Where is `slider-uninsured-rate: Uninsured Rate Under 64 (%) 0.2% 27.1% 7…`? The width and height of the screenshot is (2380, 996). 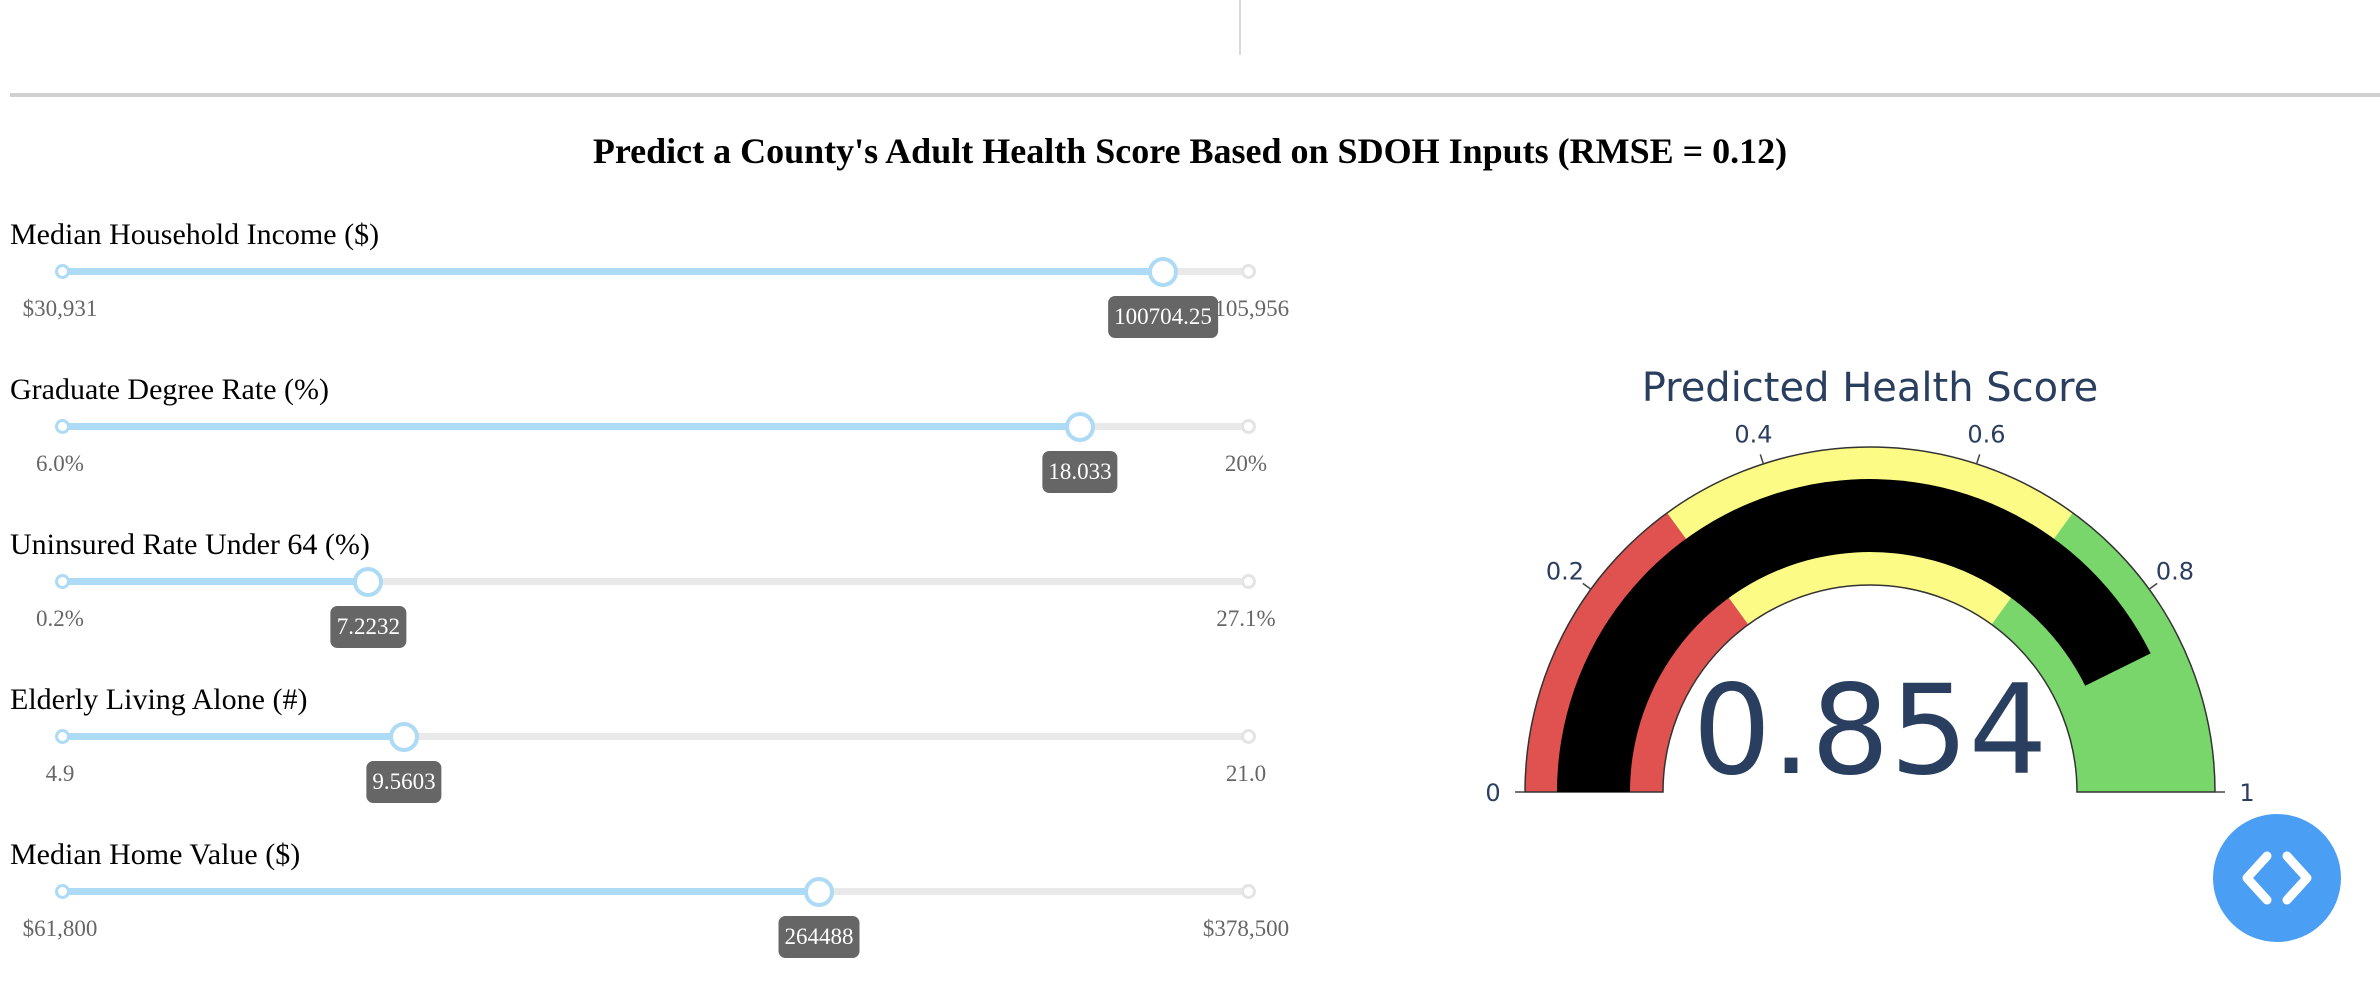
slider-uninsured-rate: Uninsured Rate Under 64 (%) 0.2% 27.1% 7… is located at coordinates (655, 598).